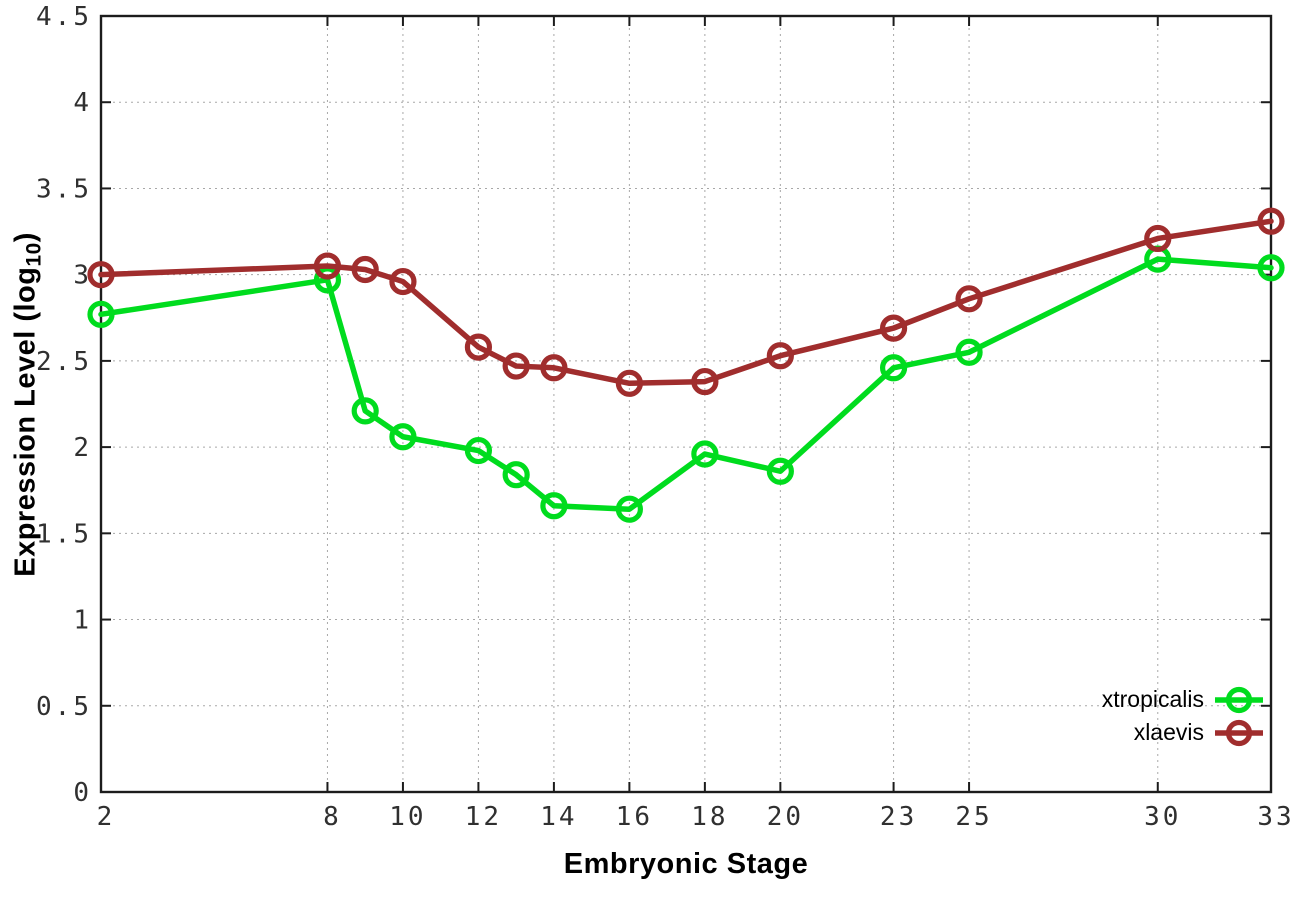 This screenshot has height=907, width=1296. What do you see at coordinates (82, 448) in the screenshot?
I see `y-tick-label: 2` at bounding box center [82, 448].